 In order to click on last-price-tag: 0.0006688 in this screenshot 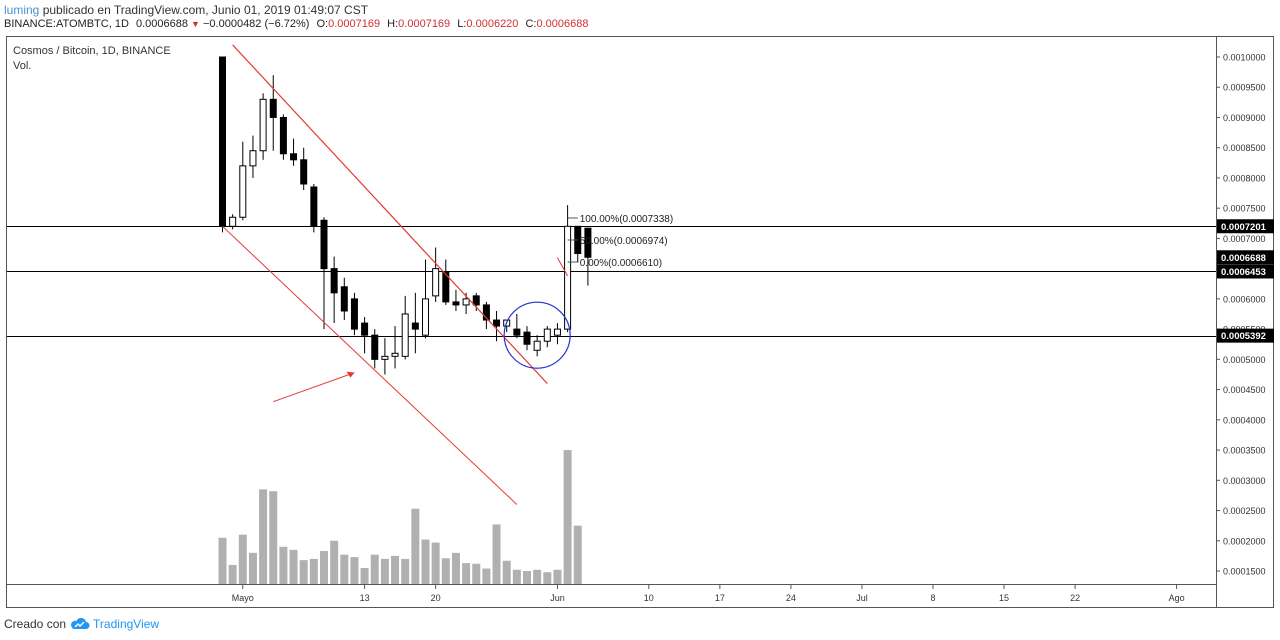, I will do `click(1243, 258)`.